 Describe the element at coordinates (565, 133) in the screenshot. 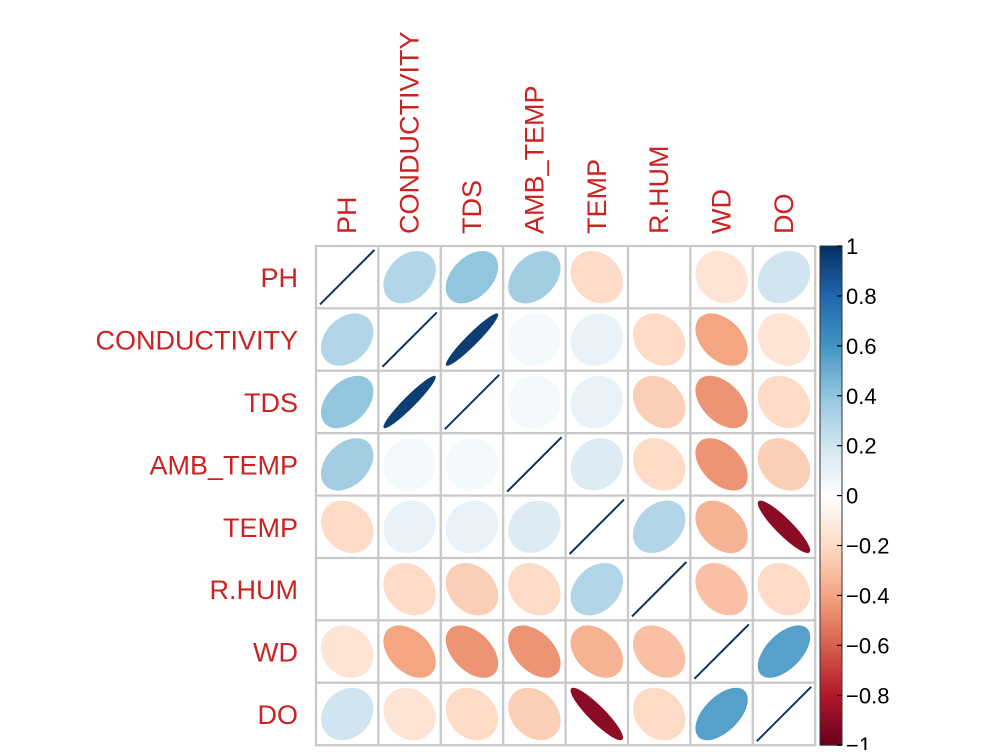

I see `column-labels: PH CONDUCTIVITY TDS AMB_TEMP TEMP R.HUM WD DO` at that location.